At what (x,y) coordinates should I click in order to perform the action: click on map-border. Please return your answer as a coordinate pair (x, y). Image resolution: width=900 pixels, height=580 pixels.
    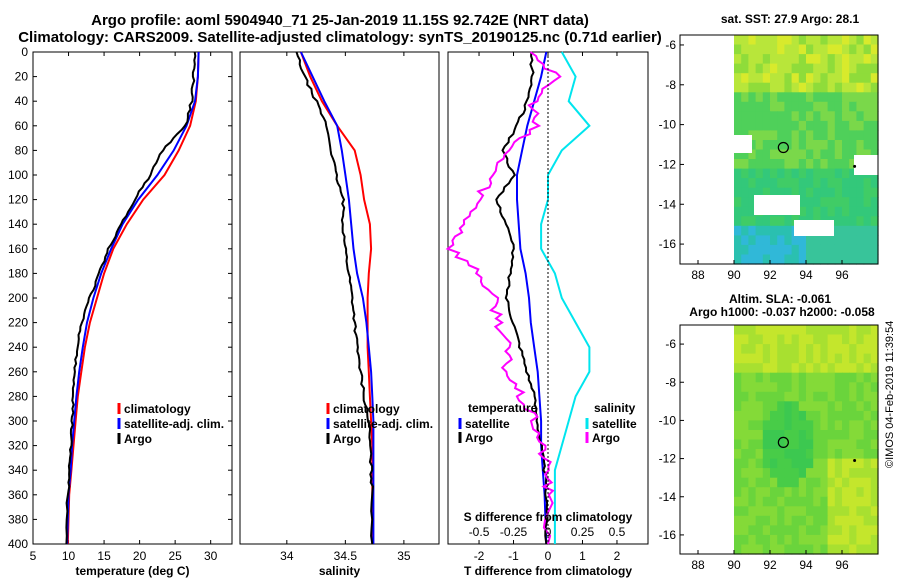
    Looking at the image, I should click on (779, 149).